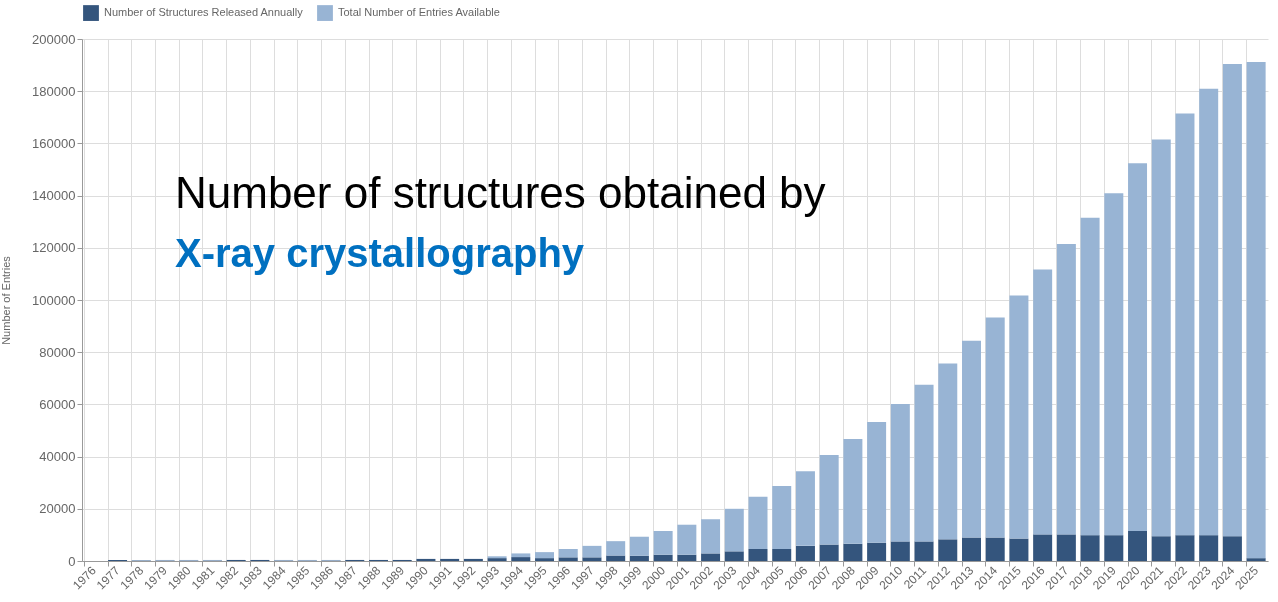 This screenshot has height=602, width=1278. Describe the element at coordinates (500, 192) in the screenshot. I see `text: Number of structures obtained by` at that location.